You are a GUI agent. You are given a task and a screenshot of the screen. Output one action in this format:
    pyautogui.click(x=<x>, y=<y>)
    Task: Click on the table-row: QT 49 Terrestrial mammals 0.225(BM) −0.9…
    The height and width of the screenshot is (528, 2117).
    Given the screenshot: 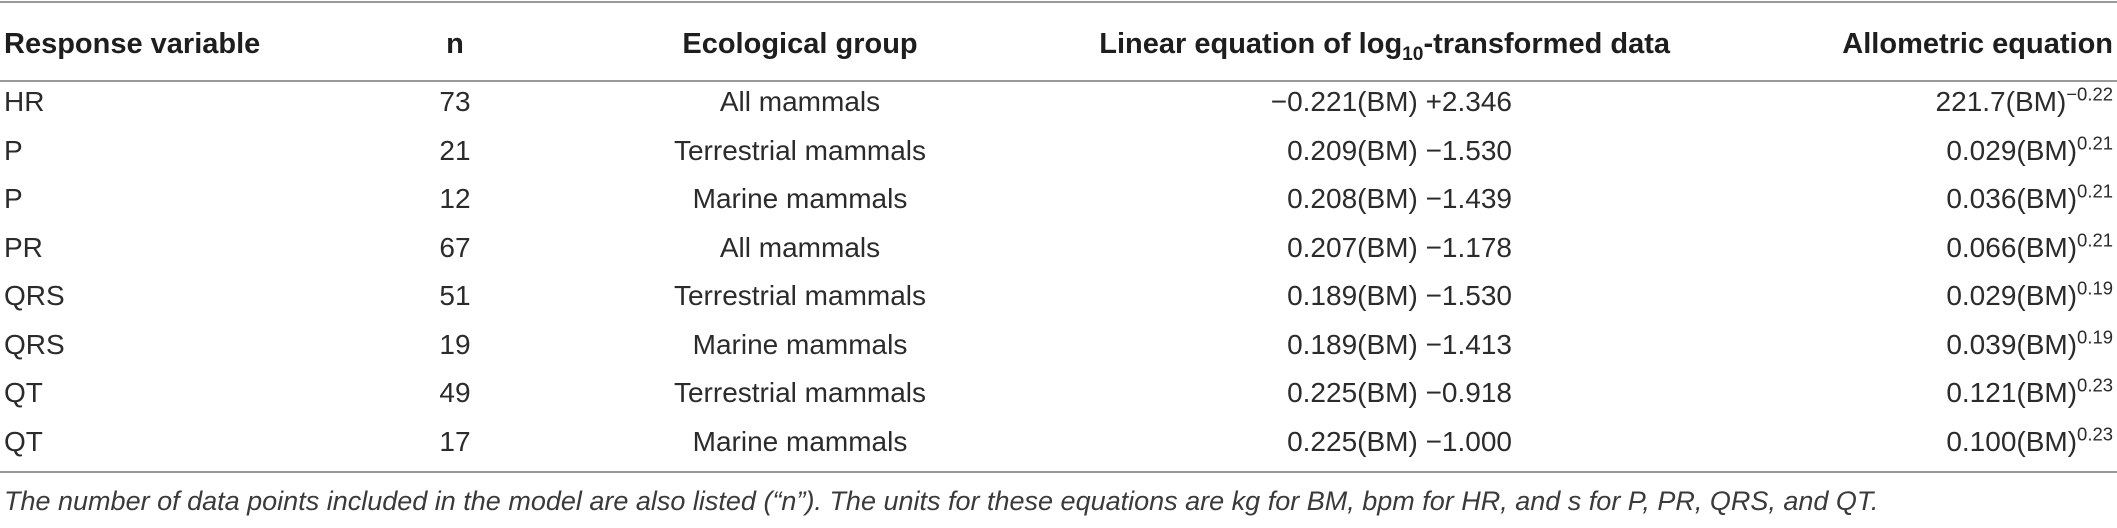 What is the action you would take?
    pyautogui.click(x=1058, y=393)
    